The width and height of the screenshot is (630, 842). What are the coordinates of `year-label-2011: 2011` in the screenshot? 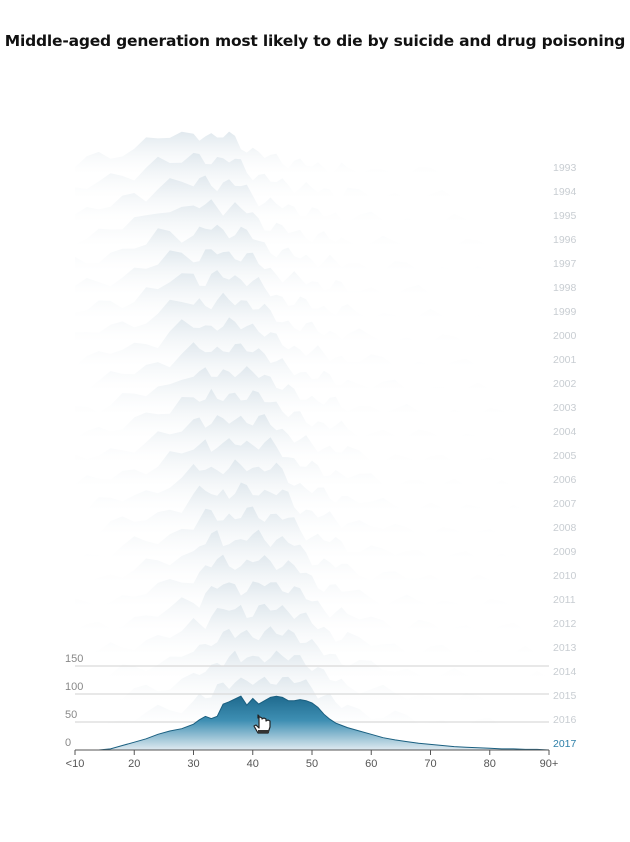 It's located at (564, 600).